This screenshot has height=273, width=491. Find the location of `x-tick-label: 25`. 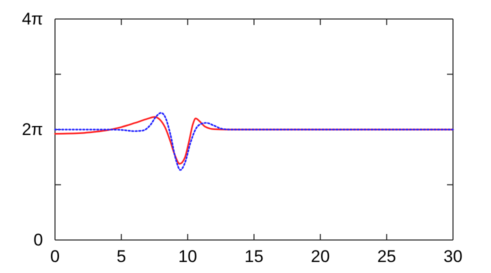

x-tick-label: 25 is located at coordinates (386, 256).